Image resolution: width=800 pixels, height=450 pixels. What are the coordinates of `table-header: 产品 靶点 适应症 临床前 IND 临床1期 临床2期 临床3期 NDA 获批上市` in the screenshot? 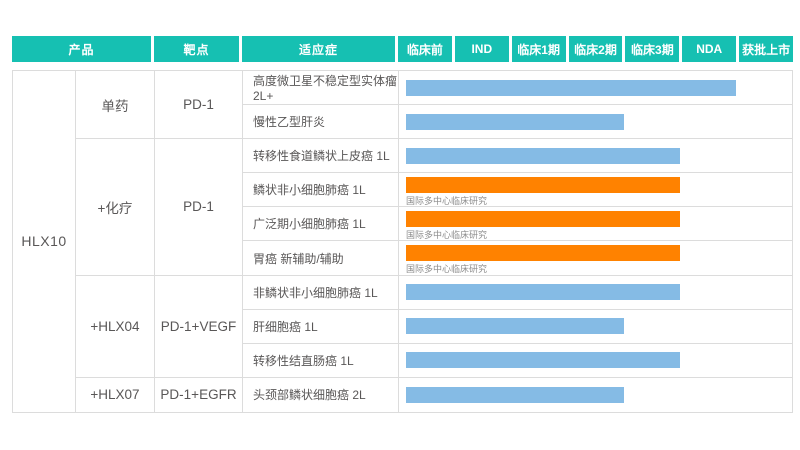 It's located at (403, 49).